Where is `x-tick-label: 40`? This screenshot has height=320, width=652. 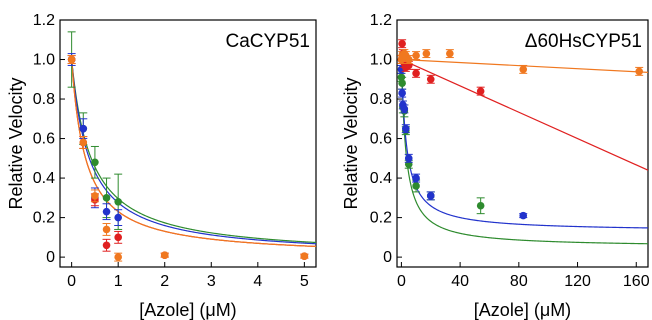
x-tick-label: 40 is located at coordinates (460, 281).